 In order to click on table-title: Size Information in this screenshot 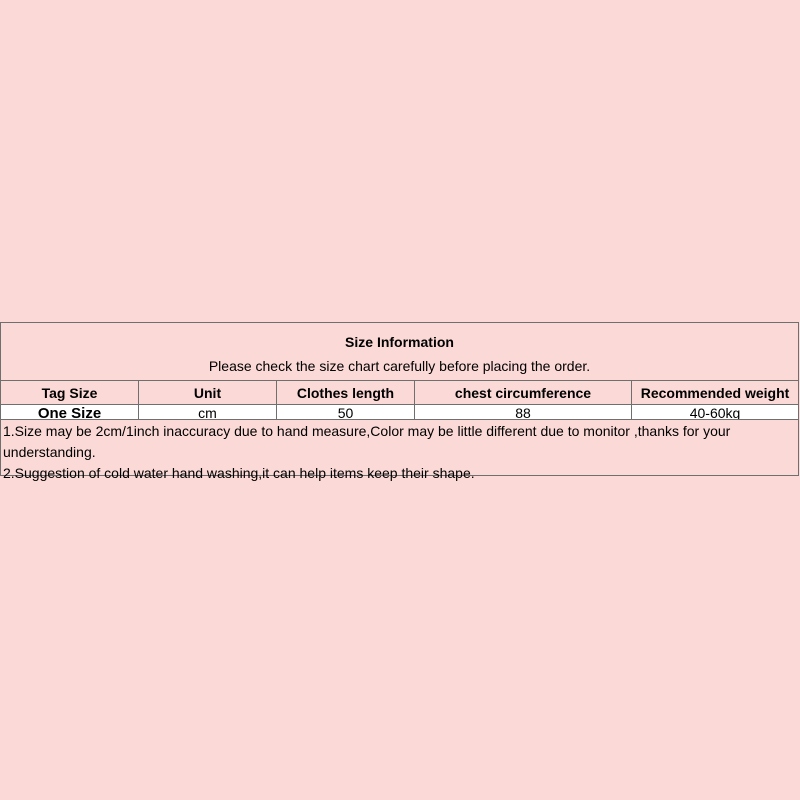, I will do `click(399, 342)`.